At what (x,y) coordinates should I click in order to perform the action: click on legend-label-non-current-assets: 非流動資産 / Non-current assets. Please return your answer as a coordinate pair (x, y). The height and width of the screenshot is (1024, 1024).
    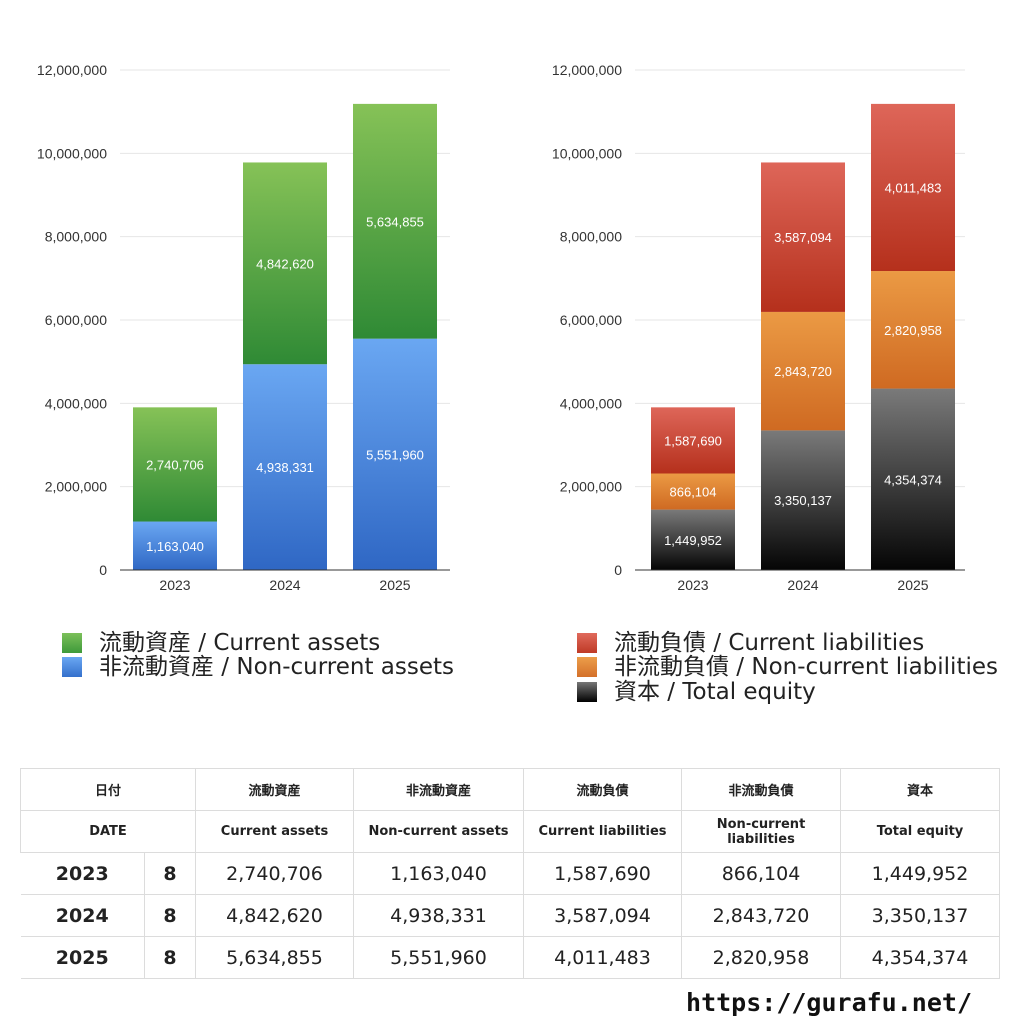
    Looking at the image, I should click on (277, 667).